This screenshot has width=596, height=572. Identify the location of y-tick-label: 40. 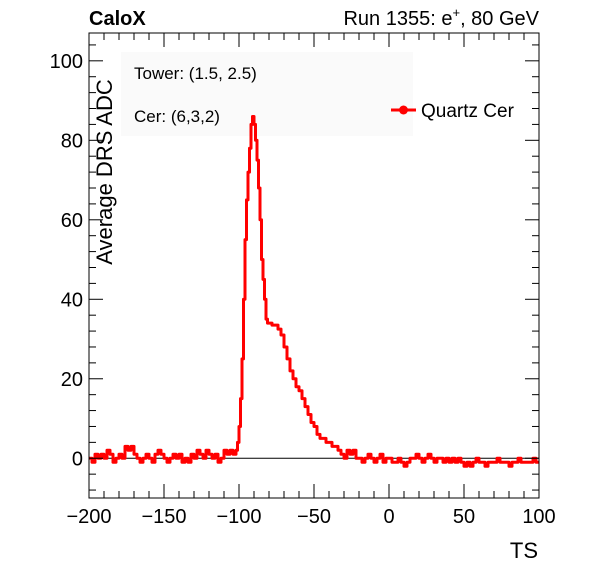
(72, 300).